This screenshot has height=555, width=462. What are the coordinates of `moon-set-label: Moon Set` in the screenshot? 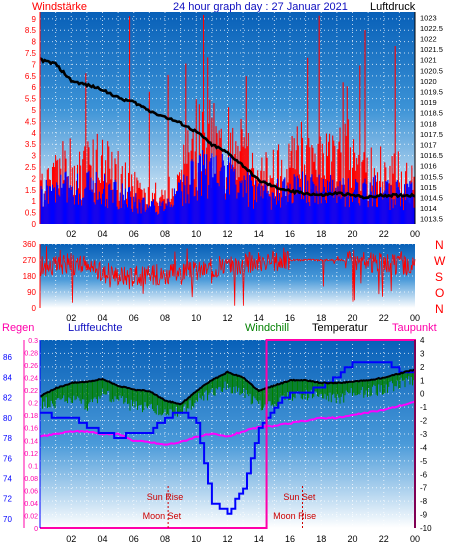 It's located at (162, 516).